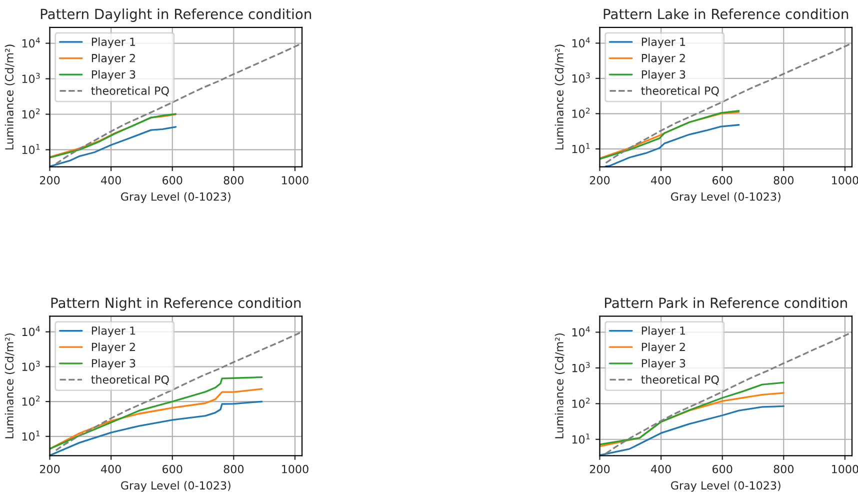 This screenshot has height=498, width=858. Describe the element at coordinates (176, 304) in the screenshot. I see `chart-title: Pattern Night in Reference condition` at that location.